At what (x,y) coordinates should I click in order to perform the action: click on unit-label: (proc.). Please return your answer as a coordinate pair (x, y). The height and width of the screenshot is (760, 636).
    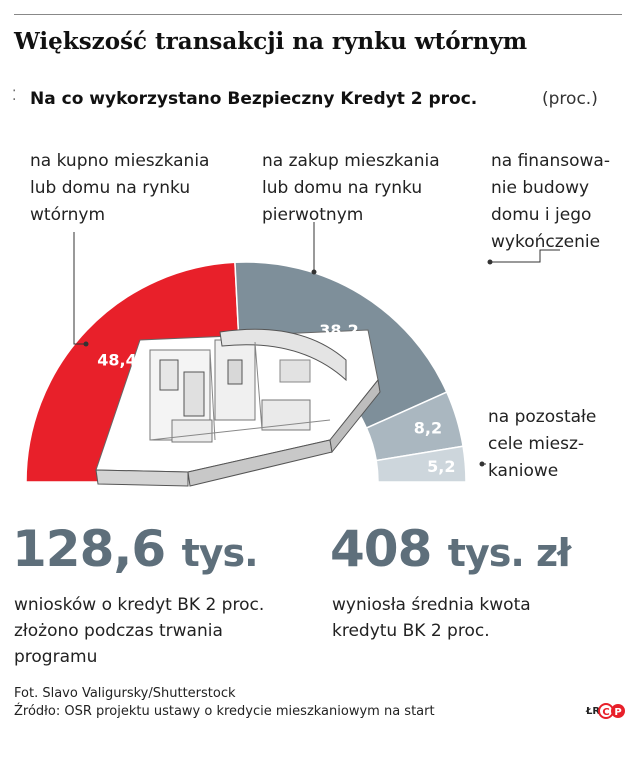
    Looking at the image, I should click on (570, 99).